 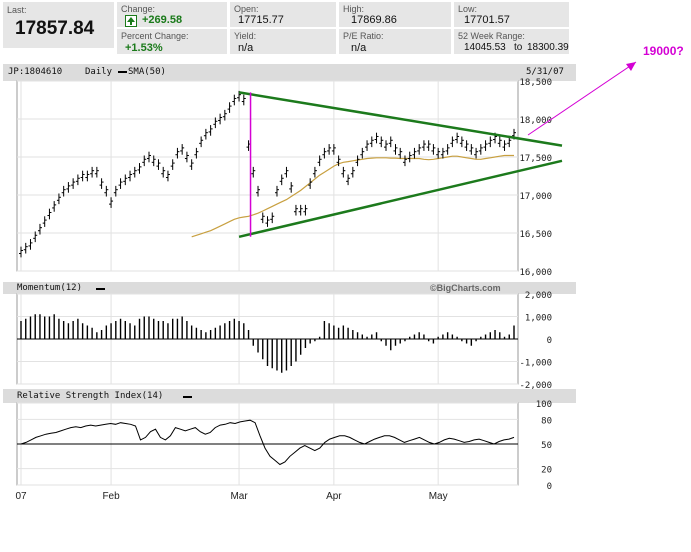 What do you see at coordinates (538, 319) in the screenshot?
I see `momentum-tick-label: 1,000` at bounding box center [538, 319].